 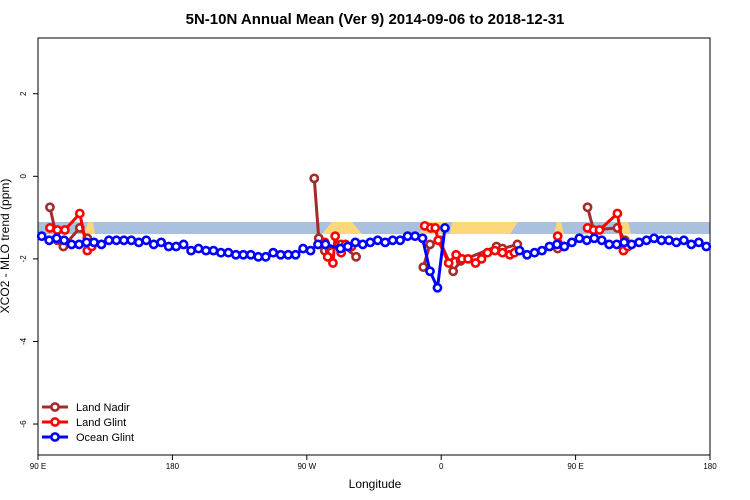 I want to click on y-tick-label: 2, so click(x=23, y=93).